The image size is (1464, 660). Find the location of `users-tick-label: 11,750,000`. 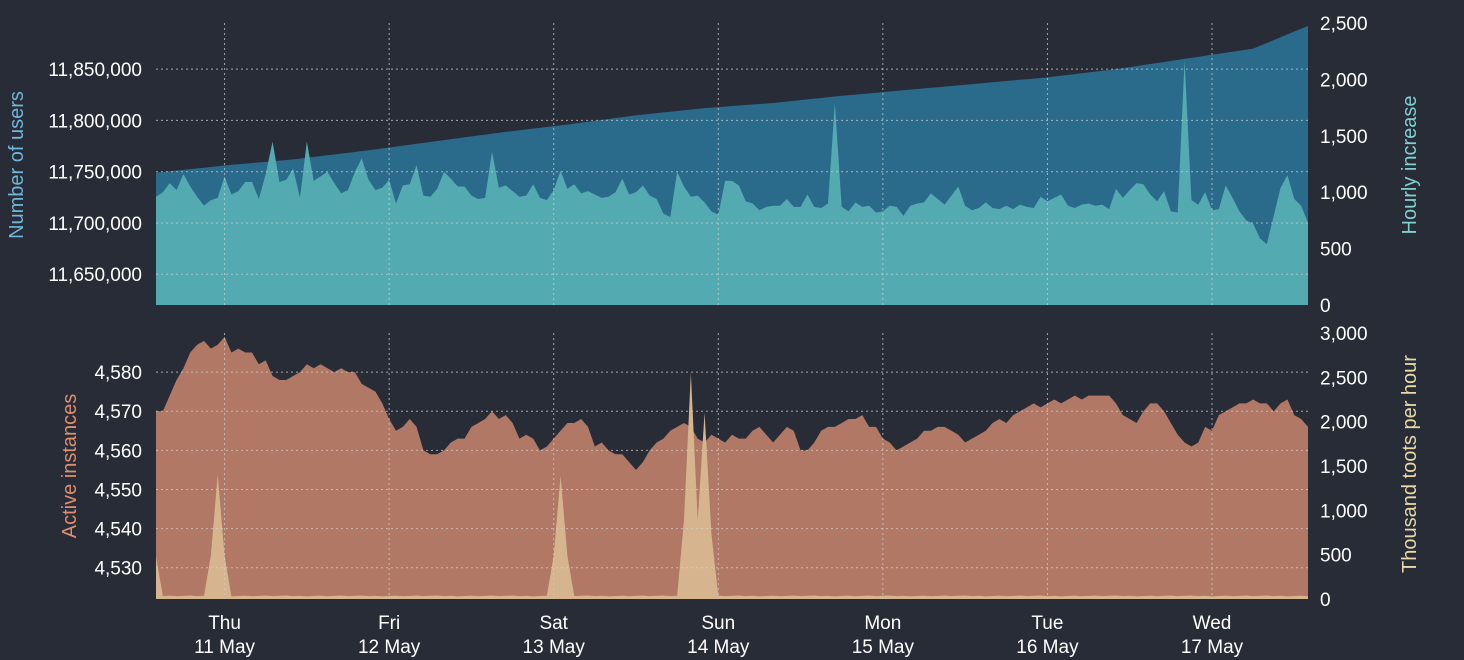

users-tick-label: 11,750,000 is located at coordinates (95, 173).